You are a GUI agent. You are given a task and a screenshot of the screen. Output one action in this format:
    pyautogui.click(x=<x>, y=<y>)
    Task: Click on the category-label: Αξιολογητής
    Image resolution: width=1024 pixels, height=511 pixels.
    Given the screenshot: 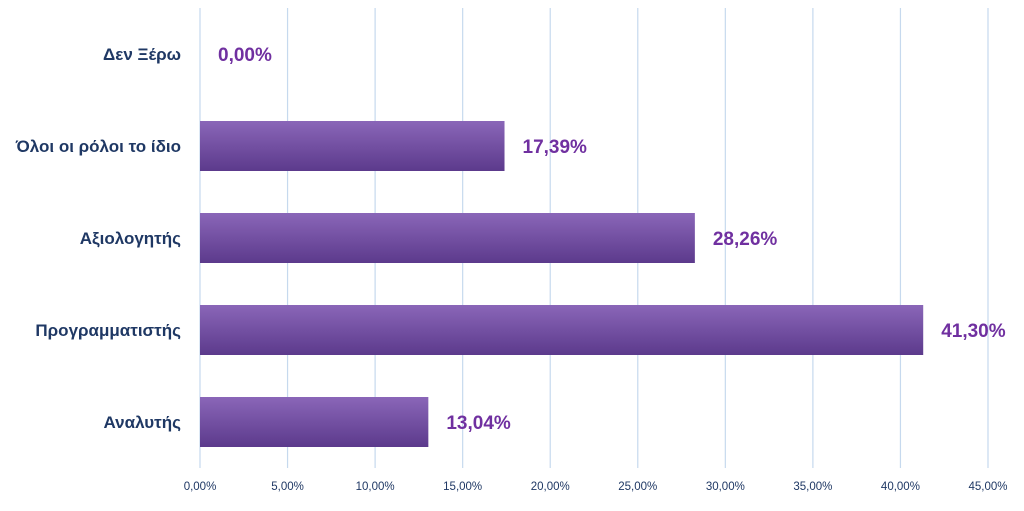 What is the action you would take?
    pyautogui.click(x=130, y=238)
    